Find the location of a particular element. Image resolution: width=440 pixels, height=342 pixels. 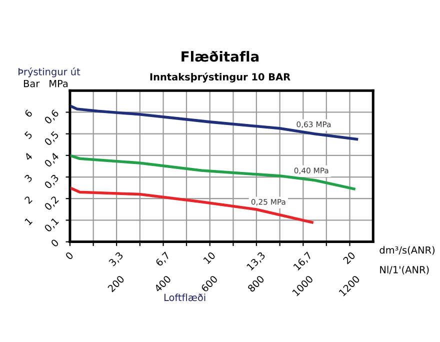

y2-tick-label: 3 is located at coordinates (28, 178).